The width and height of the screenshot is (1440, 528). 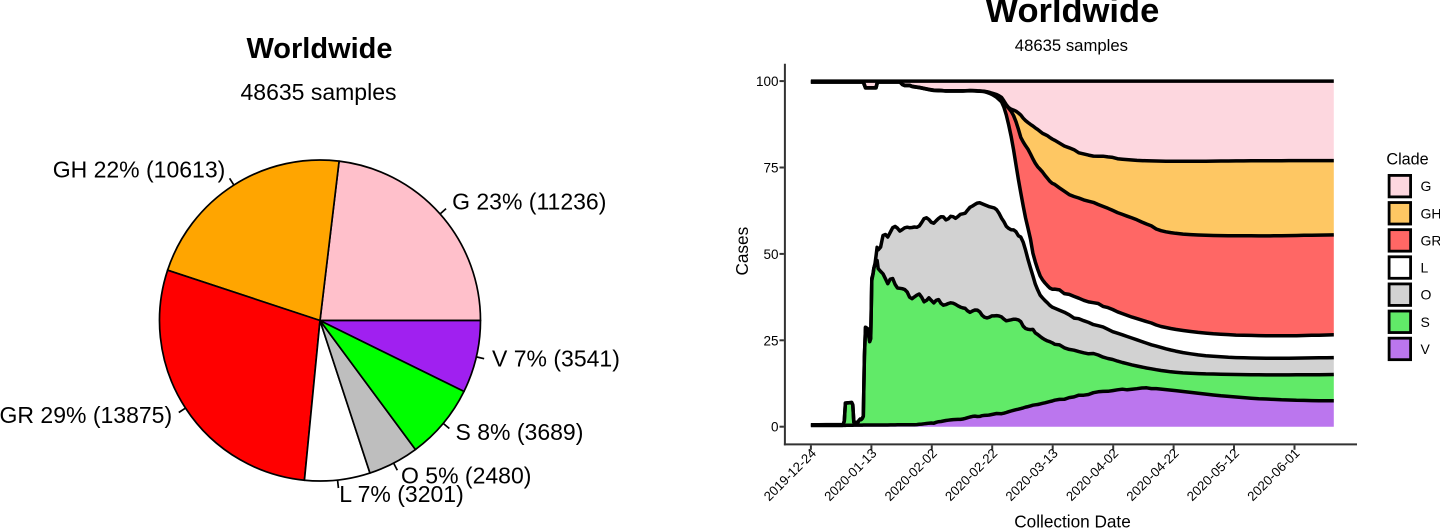 I want to click on svg-text: V 7% (3541), so click(x=556, y=359).